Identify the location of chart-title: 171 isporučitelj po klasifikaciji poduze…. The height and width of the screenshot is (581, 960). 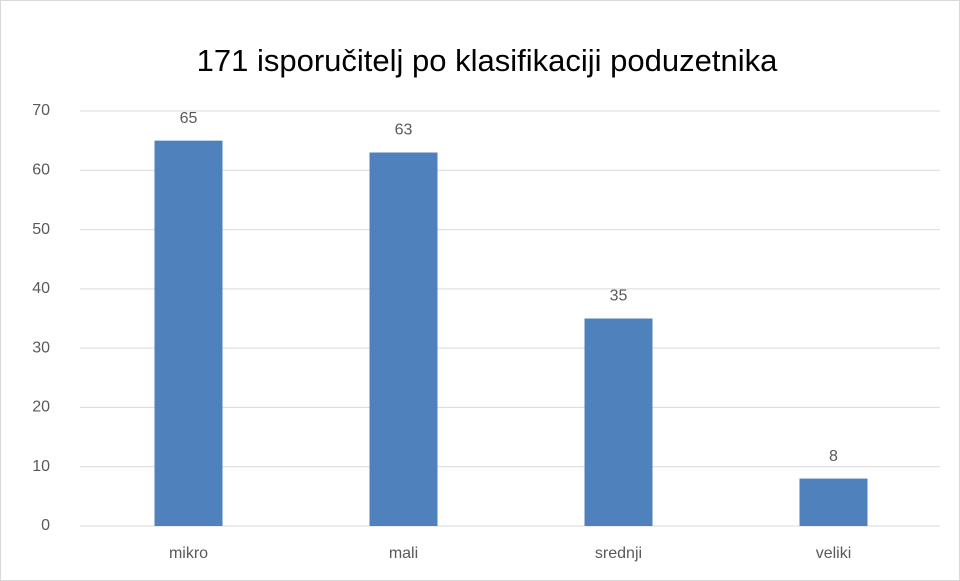
(487, 60).